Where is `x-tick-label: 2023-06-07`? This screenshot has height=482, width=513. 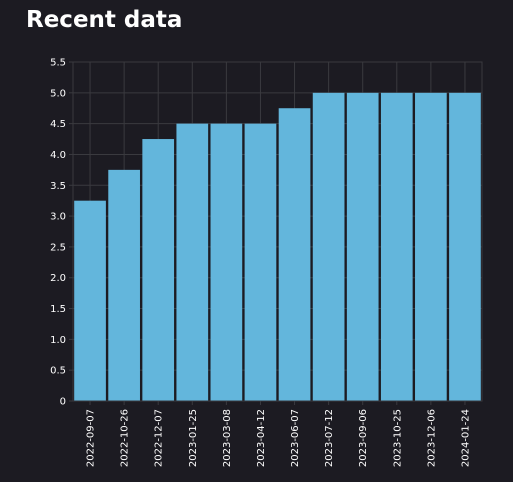 x-tick-label: 2023-06-07 is located at coordinates (295, 438).